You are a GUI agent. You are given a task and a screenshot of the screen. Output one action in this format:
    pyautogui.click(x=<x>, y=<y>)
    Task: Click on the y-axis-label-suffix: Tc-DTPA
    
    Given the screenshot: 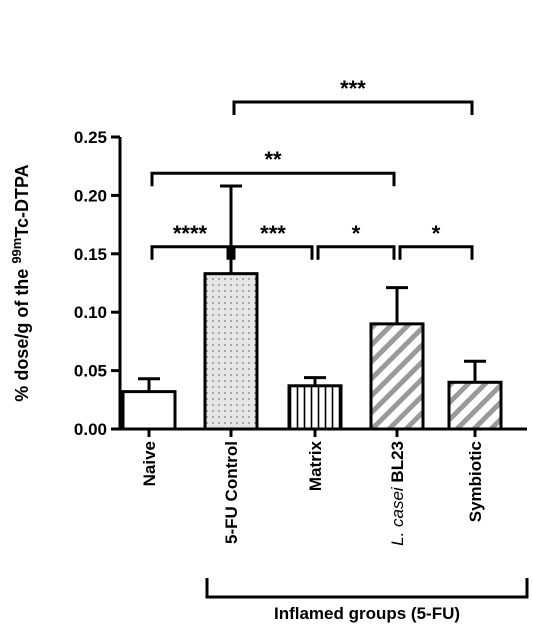 What is the action you would take?
    pyautogui.click(x=22, y=200)
    